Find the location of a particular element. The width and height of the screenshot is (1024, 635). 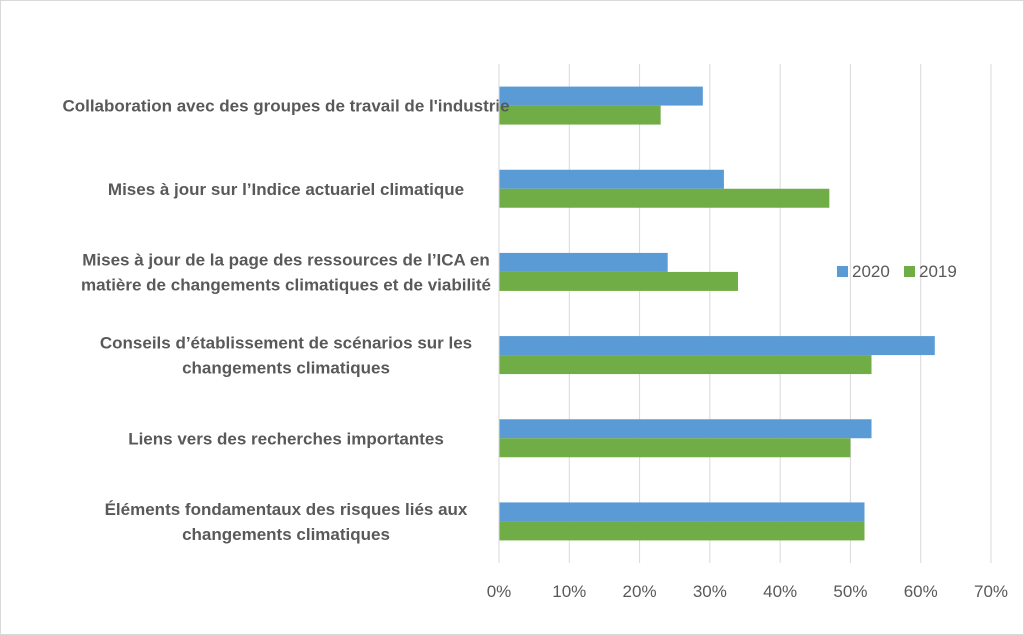

x-tick-label: 50% is located at coordinates (850, 591).